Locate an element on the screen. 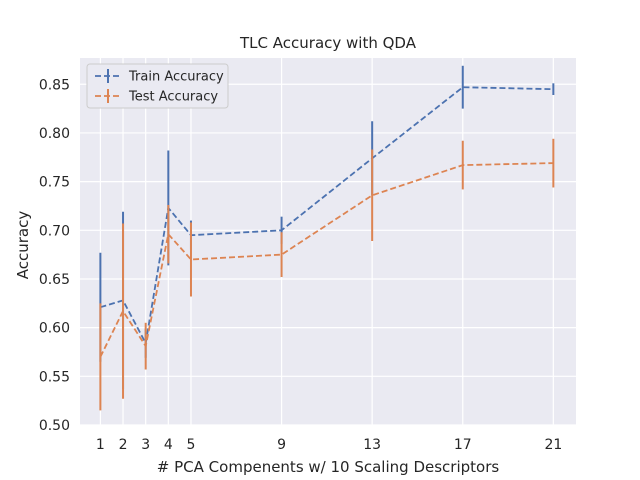 This screenshot has height=480, width=640. x-tick-label: 5 is located at coordinates (191, 445).